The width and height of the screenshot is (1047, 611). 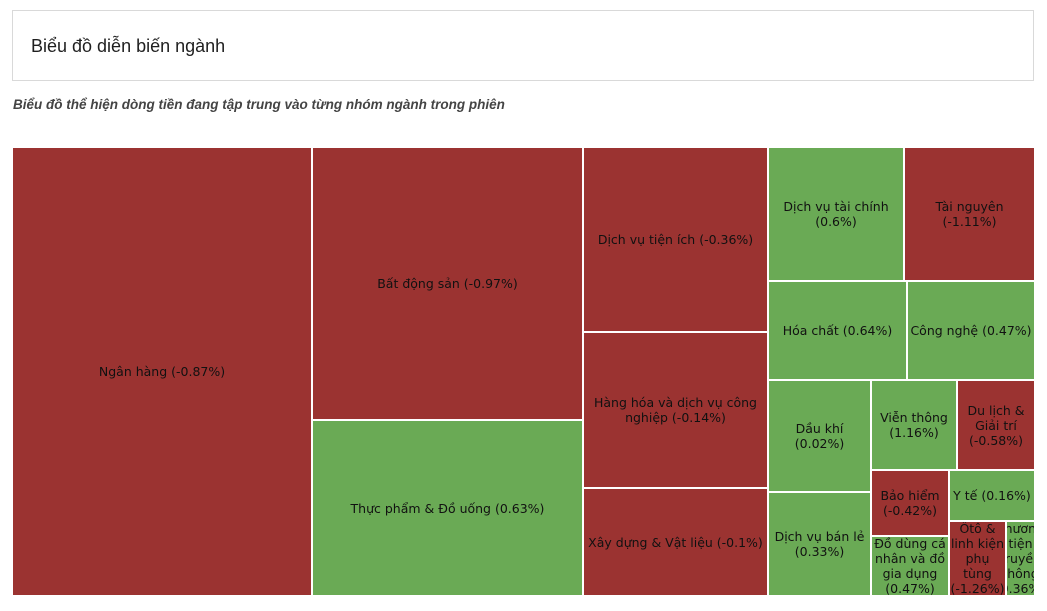 I want to click on treemap-tile-label: Tài nguyên (-1.11%), so click(x=969, y=214).